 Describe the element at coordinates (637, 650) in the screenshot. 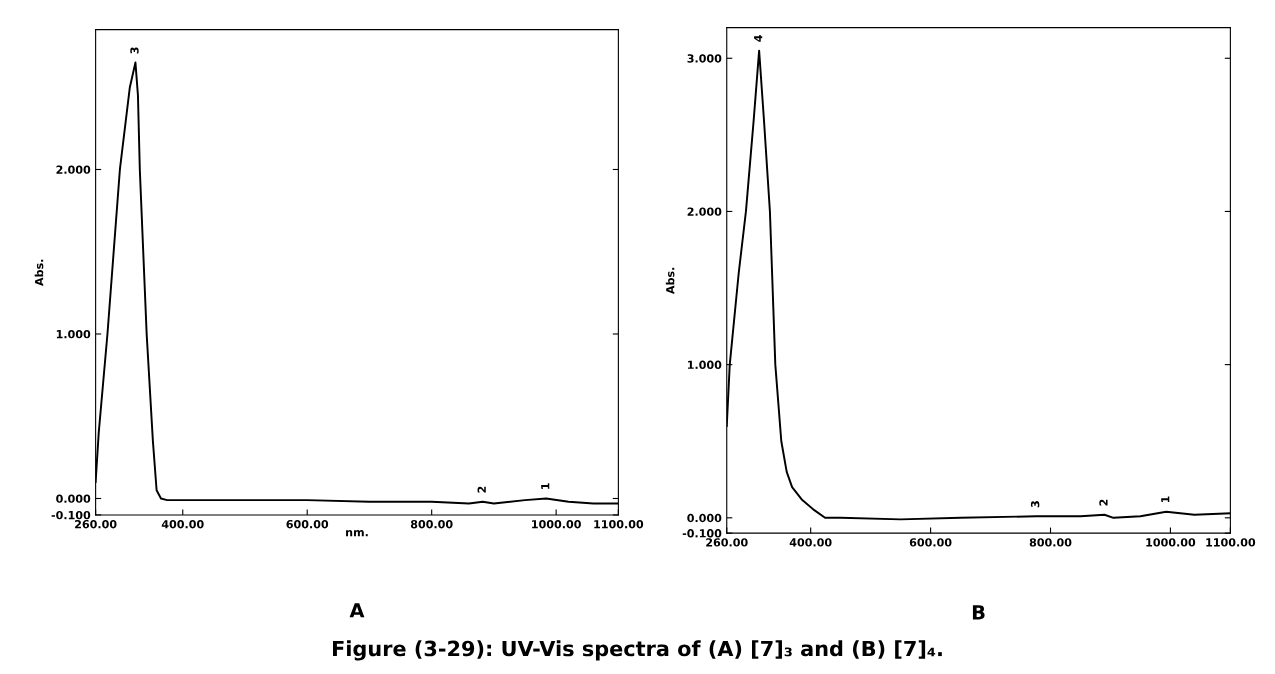

I see `text: Figure (3-29): UV-Vis spectra of (A) [7]₃ and (B) [7]₄.` at that location.